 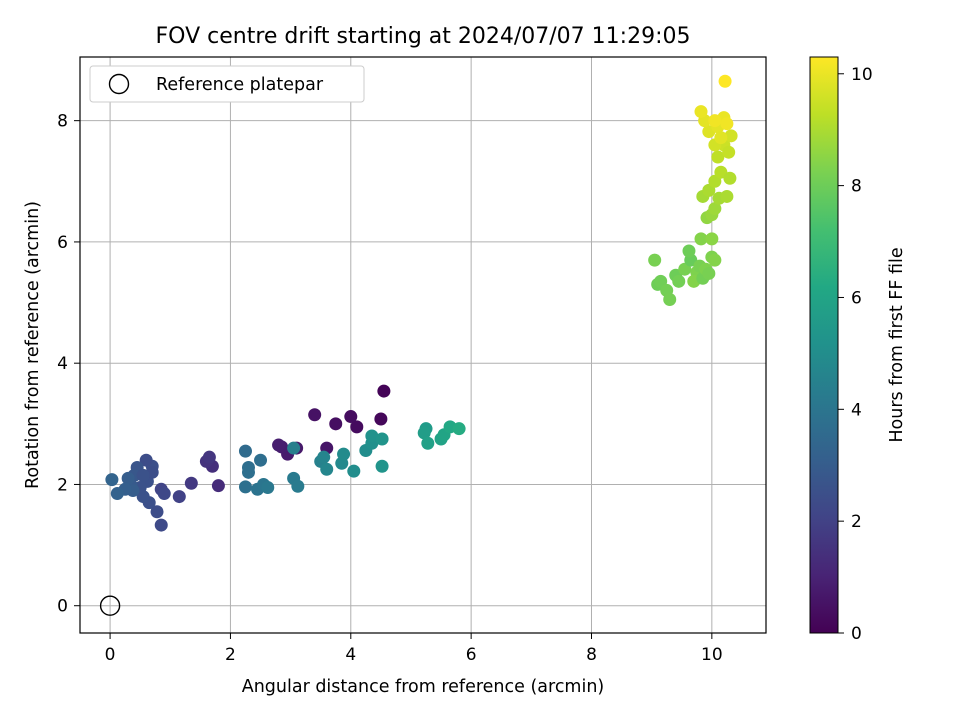 I want to click on x-tick-label: 8, so click(x=591, y=655).